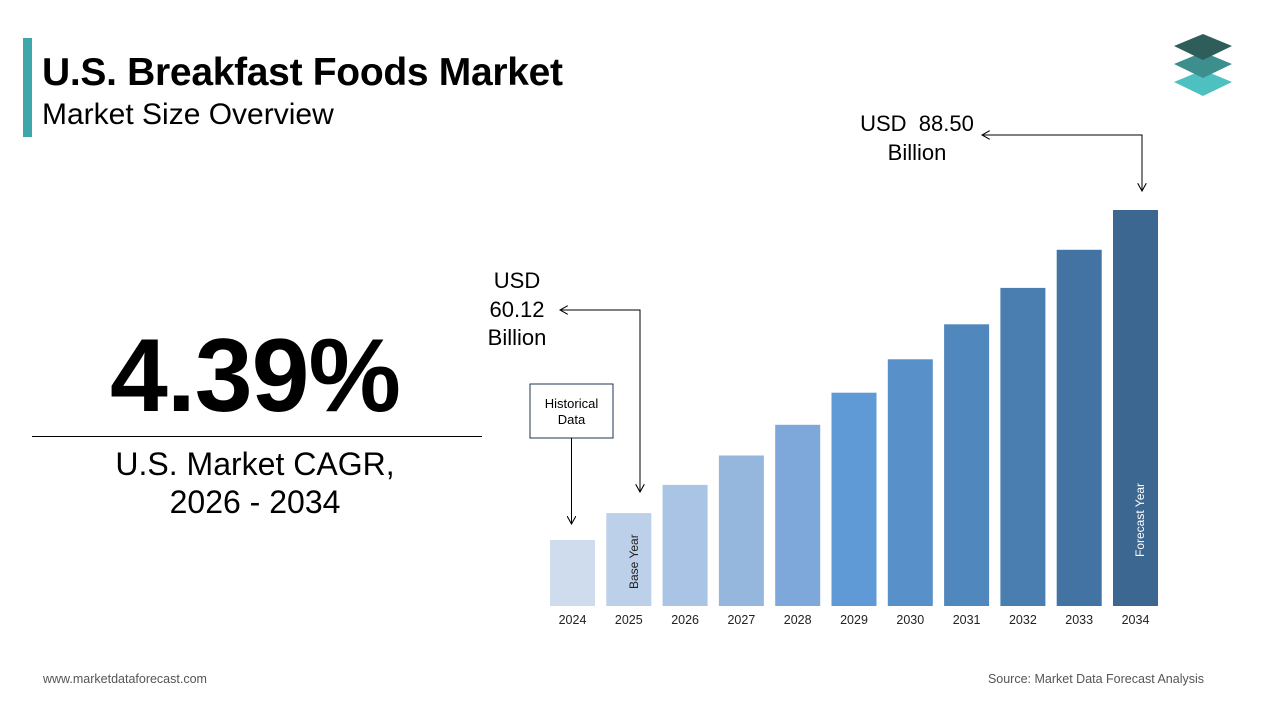 This screenshot has width=1280, height=720. Describe the element at coordinates (125, 679) in the screenshot. I see `website-link: www.marketdataforecast.com` at that location.